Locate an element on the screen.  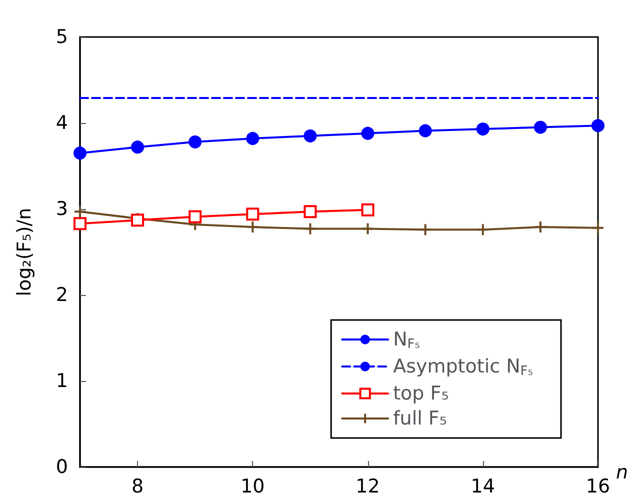
x-tick-label: 8 is located at coordinates (138, 487).